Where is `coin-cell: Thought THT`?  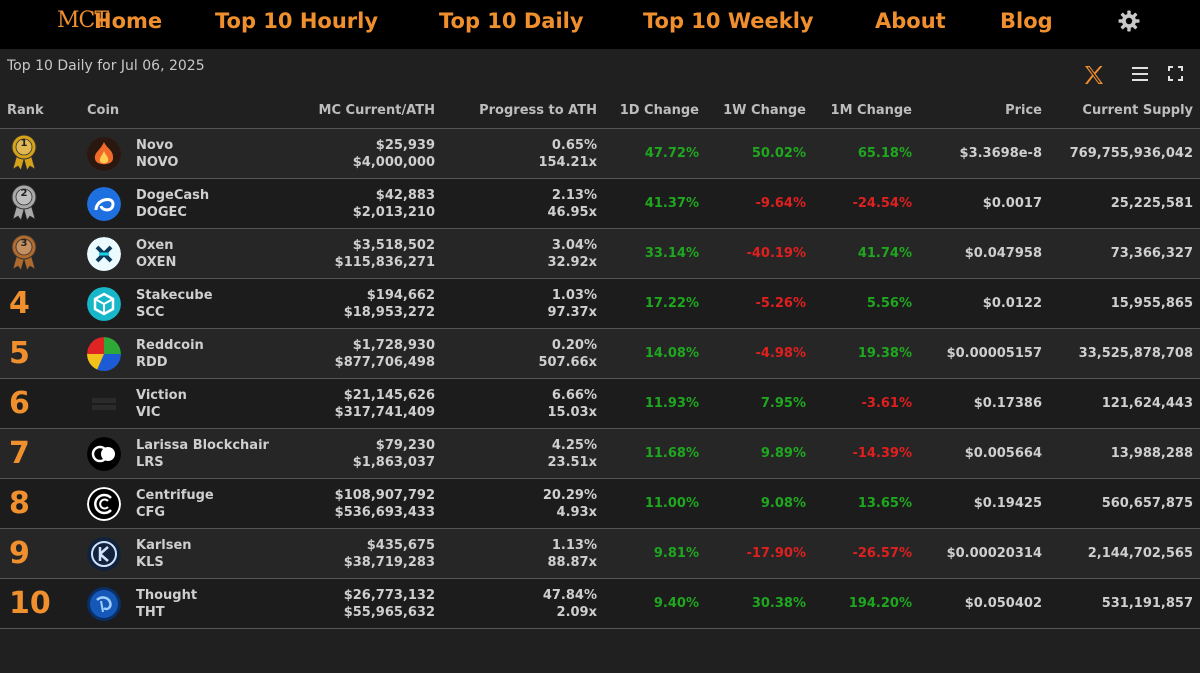
coin-cell: Thought THT is located at coordinates (187, 603).